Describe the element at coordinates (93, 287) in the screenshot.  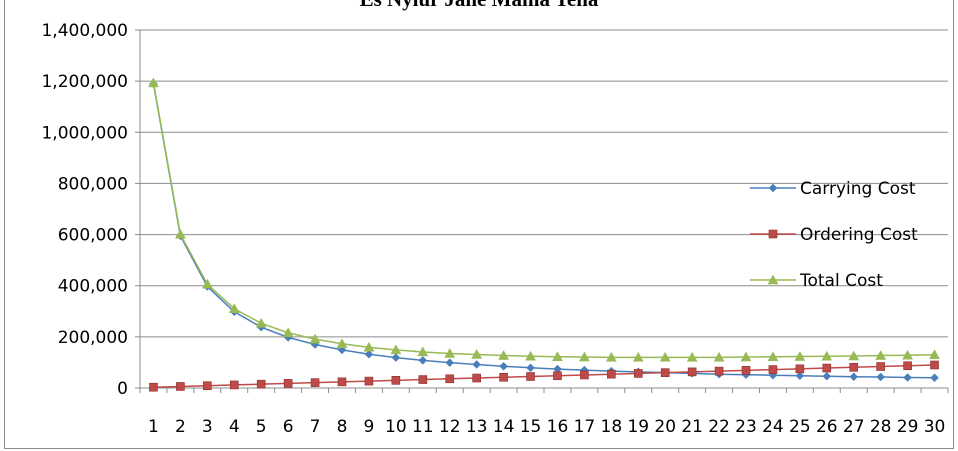
I see `y-tick-label: 400,000` at that location.